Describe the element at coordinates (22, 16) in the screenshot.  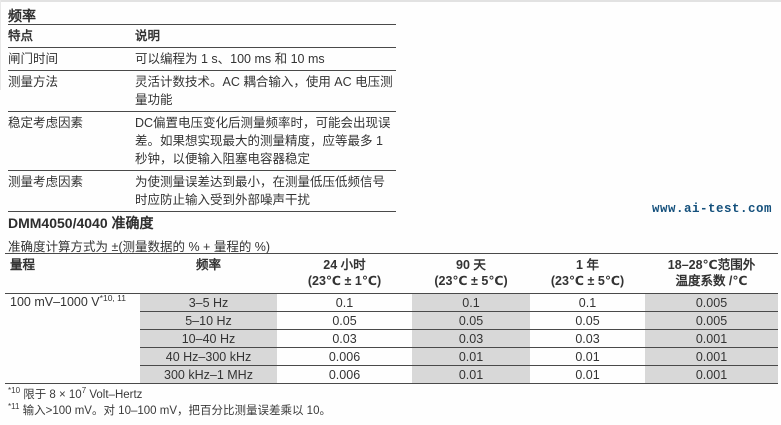
I see `frequency-section-title: 频率` at that location.